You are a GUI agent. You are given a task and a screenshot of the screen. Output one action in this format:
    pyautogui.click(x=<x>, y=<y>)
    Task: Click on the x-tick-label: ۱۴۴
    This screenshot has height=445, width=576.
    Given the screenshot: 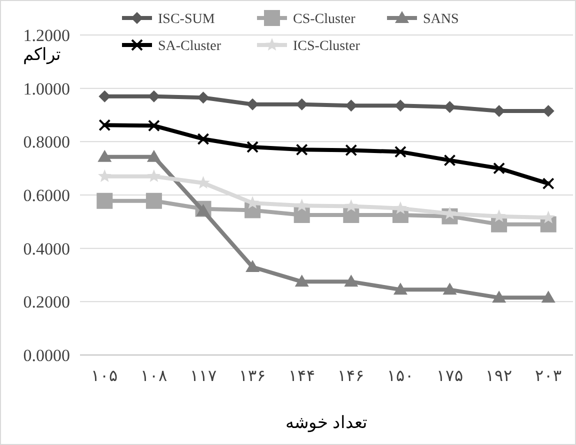 What is the action you would take?
    pyautogui.click(x=302, y=376)
    